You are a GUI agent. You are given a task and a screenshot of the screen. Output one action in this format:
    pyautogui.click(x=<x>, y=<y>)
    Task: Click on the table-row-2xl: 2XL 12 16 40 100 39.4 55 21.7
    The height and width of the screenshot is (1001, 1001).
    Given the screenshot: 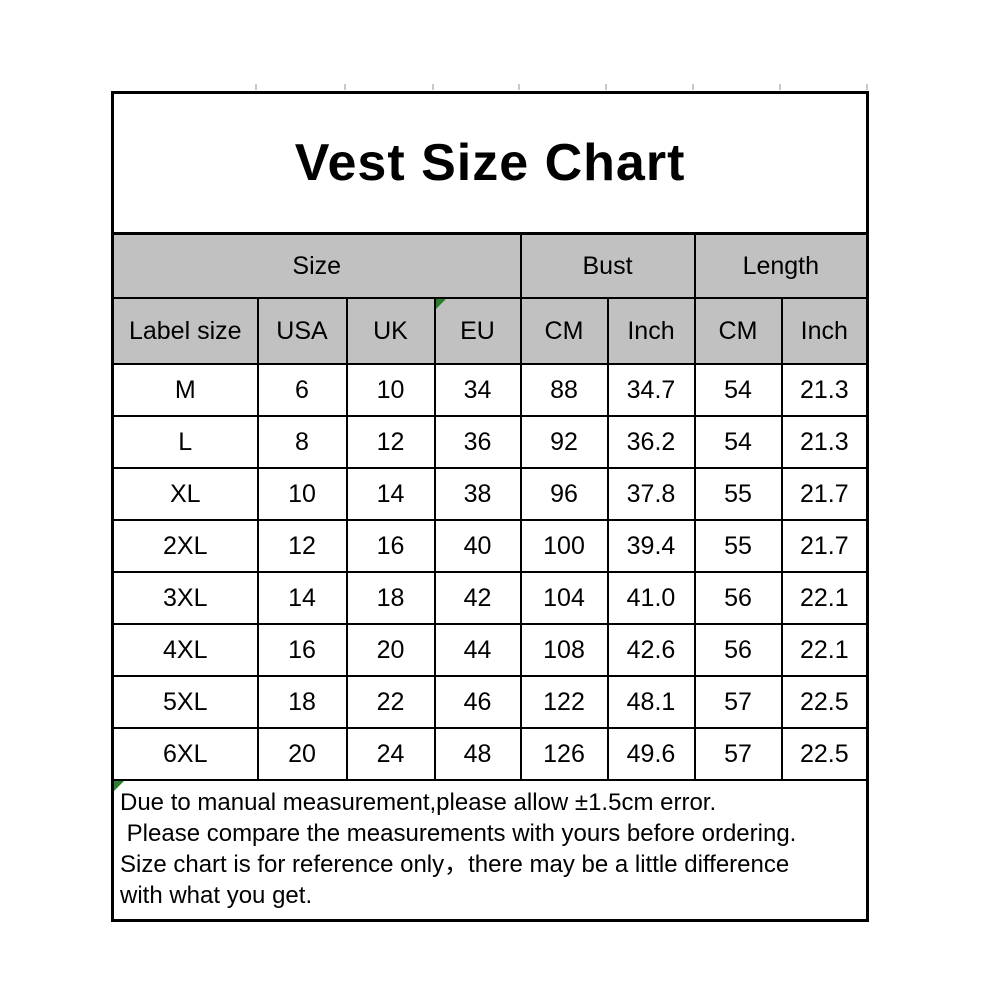 What is the action you would take?
    pyautogui.click(x=490, y=546)
    